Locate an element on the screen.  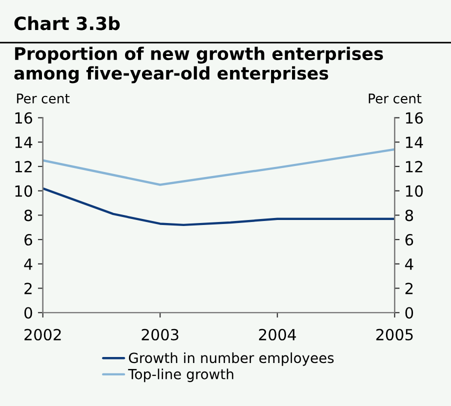
x-tick-label: 2005 is located at coordinates (394, 334).